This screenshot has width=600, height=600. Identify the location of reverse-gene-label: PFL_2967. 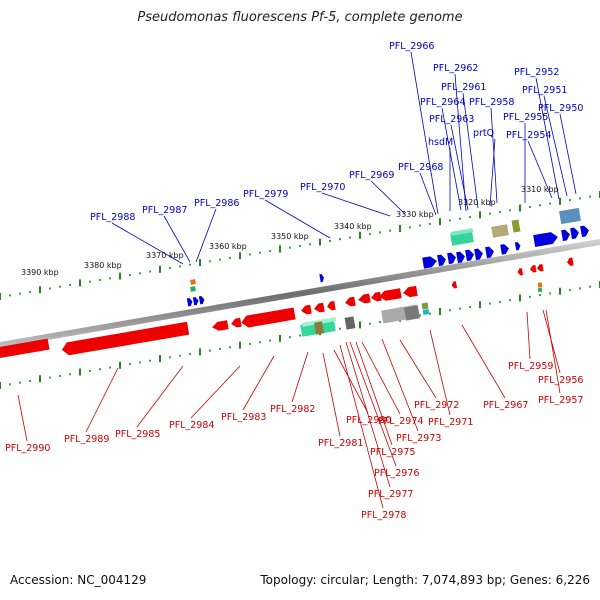
(505, 405).